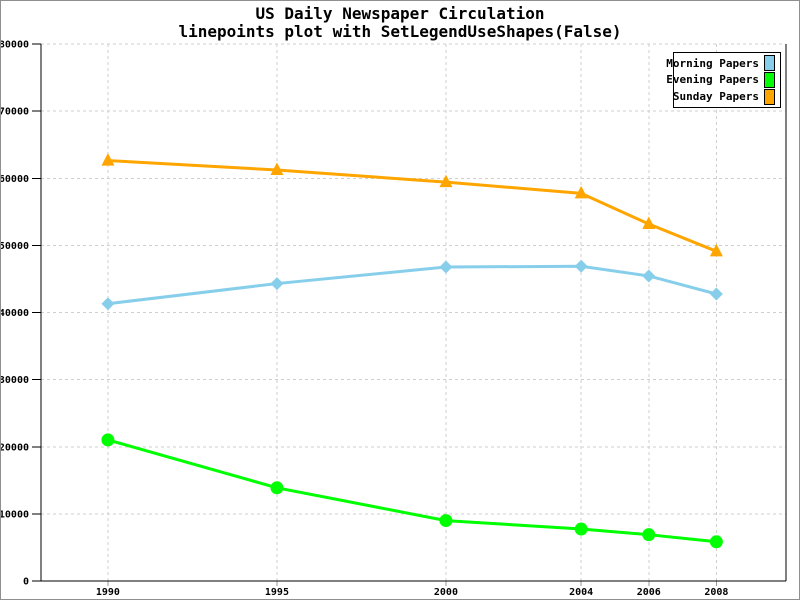  What do you see at coordinates (15, 112) in the screenshot?
I see `y-tick-label: 70000` at bounding box center [15, 112].